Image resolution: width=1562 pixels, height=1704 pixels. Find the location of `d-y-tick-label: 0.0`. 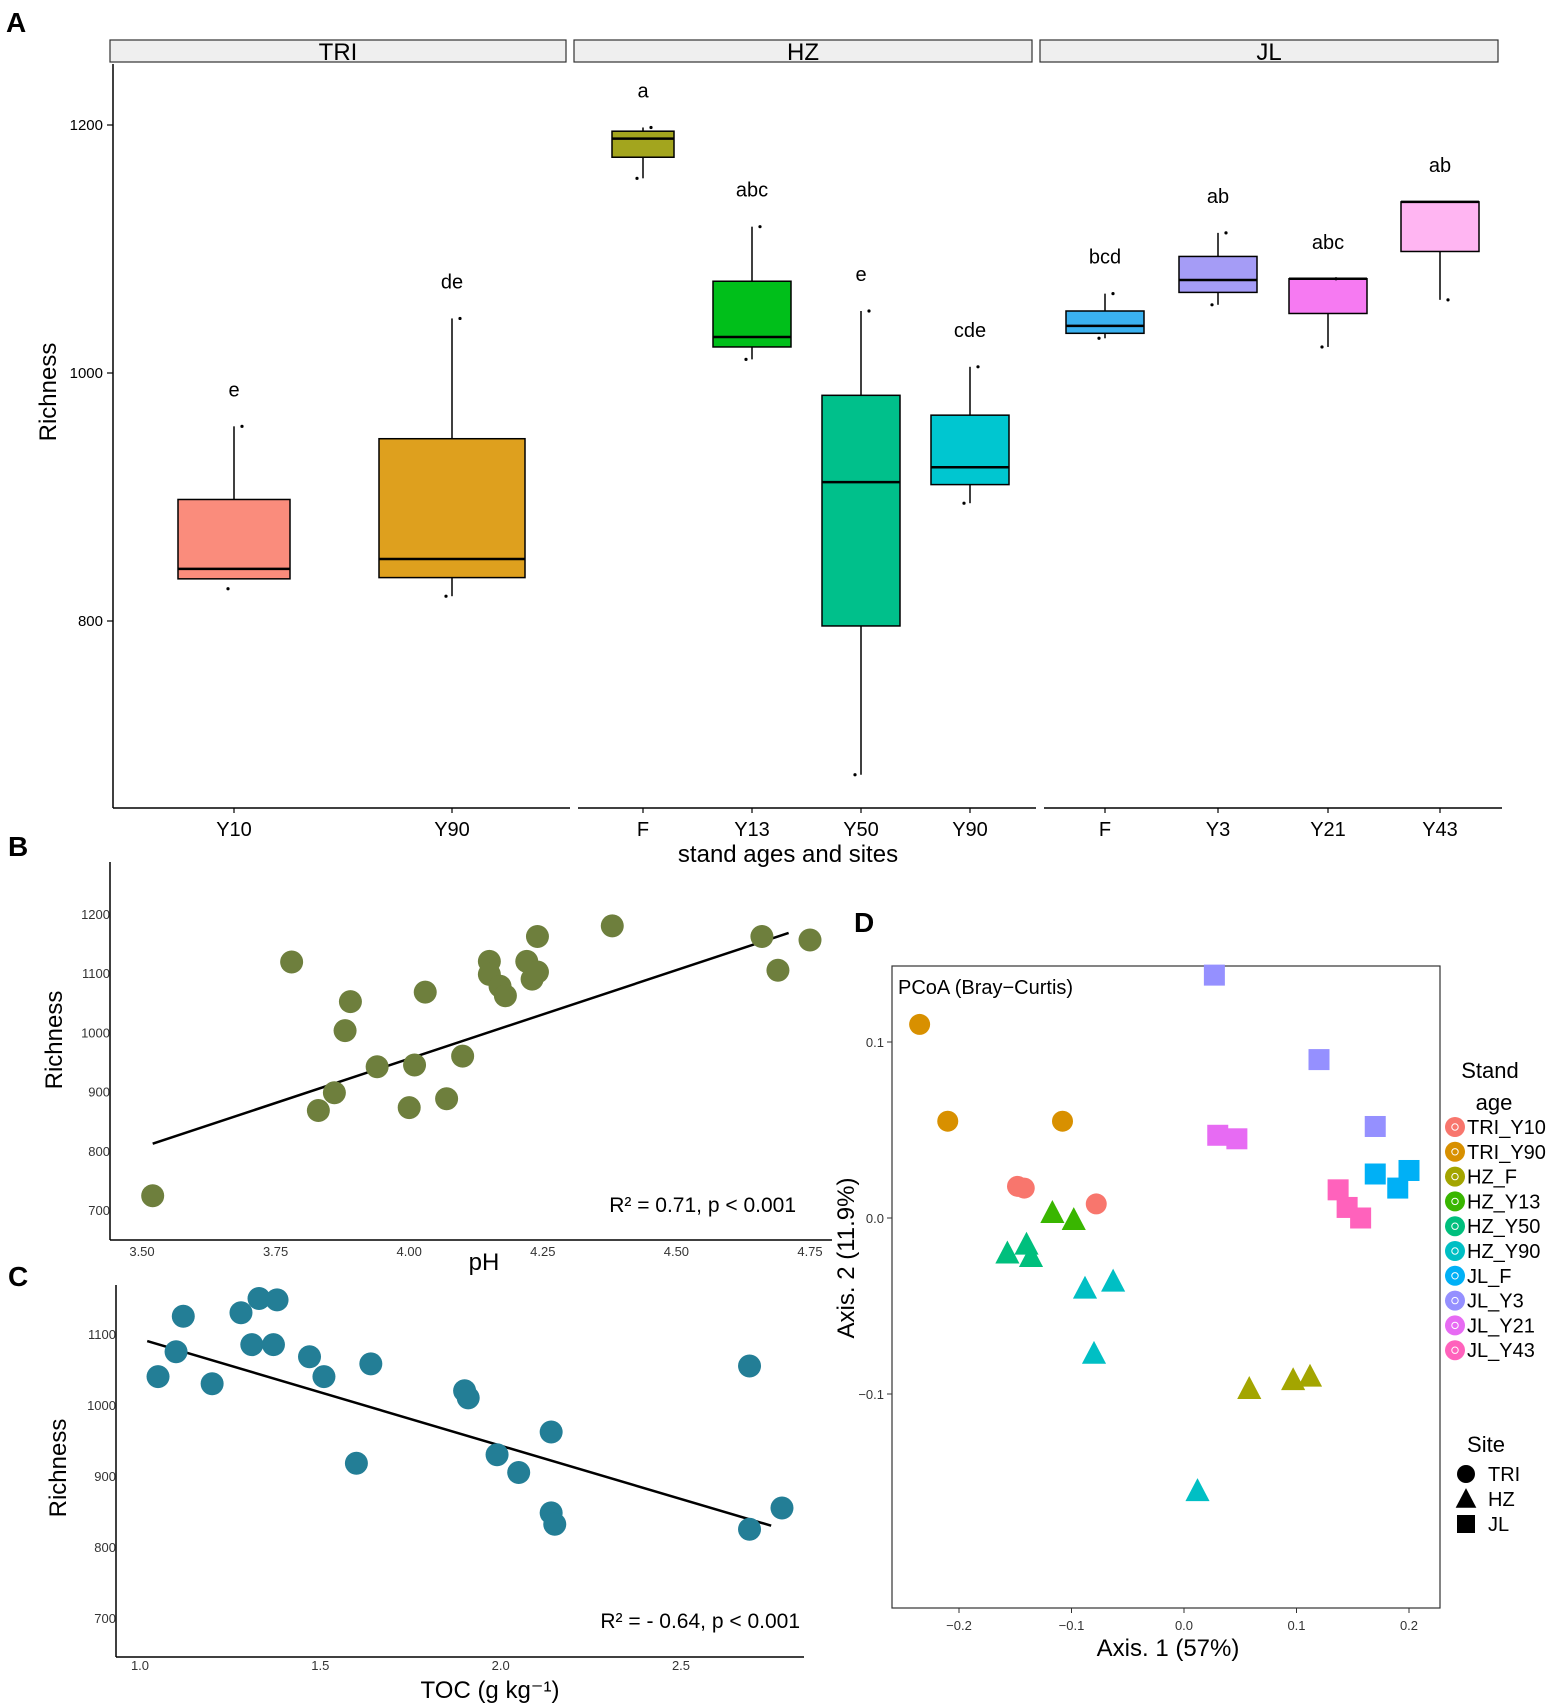

d-y-tick-label: 0.0 is located at coordinates (875, 1218).